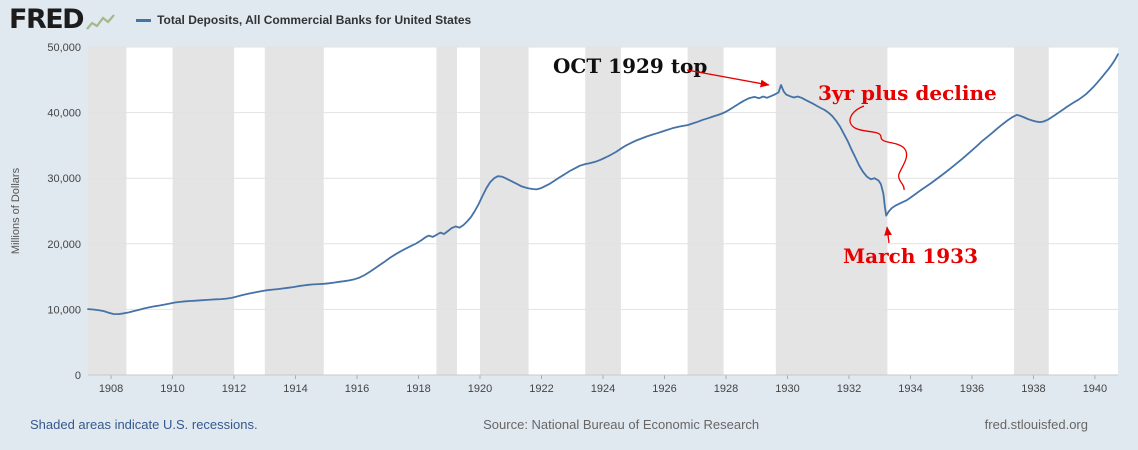  What do you see at coordinates (888, 235) in the screenshot?
I see `march-1933-arrow` at bounding box center [888, 235].